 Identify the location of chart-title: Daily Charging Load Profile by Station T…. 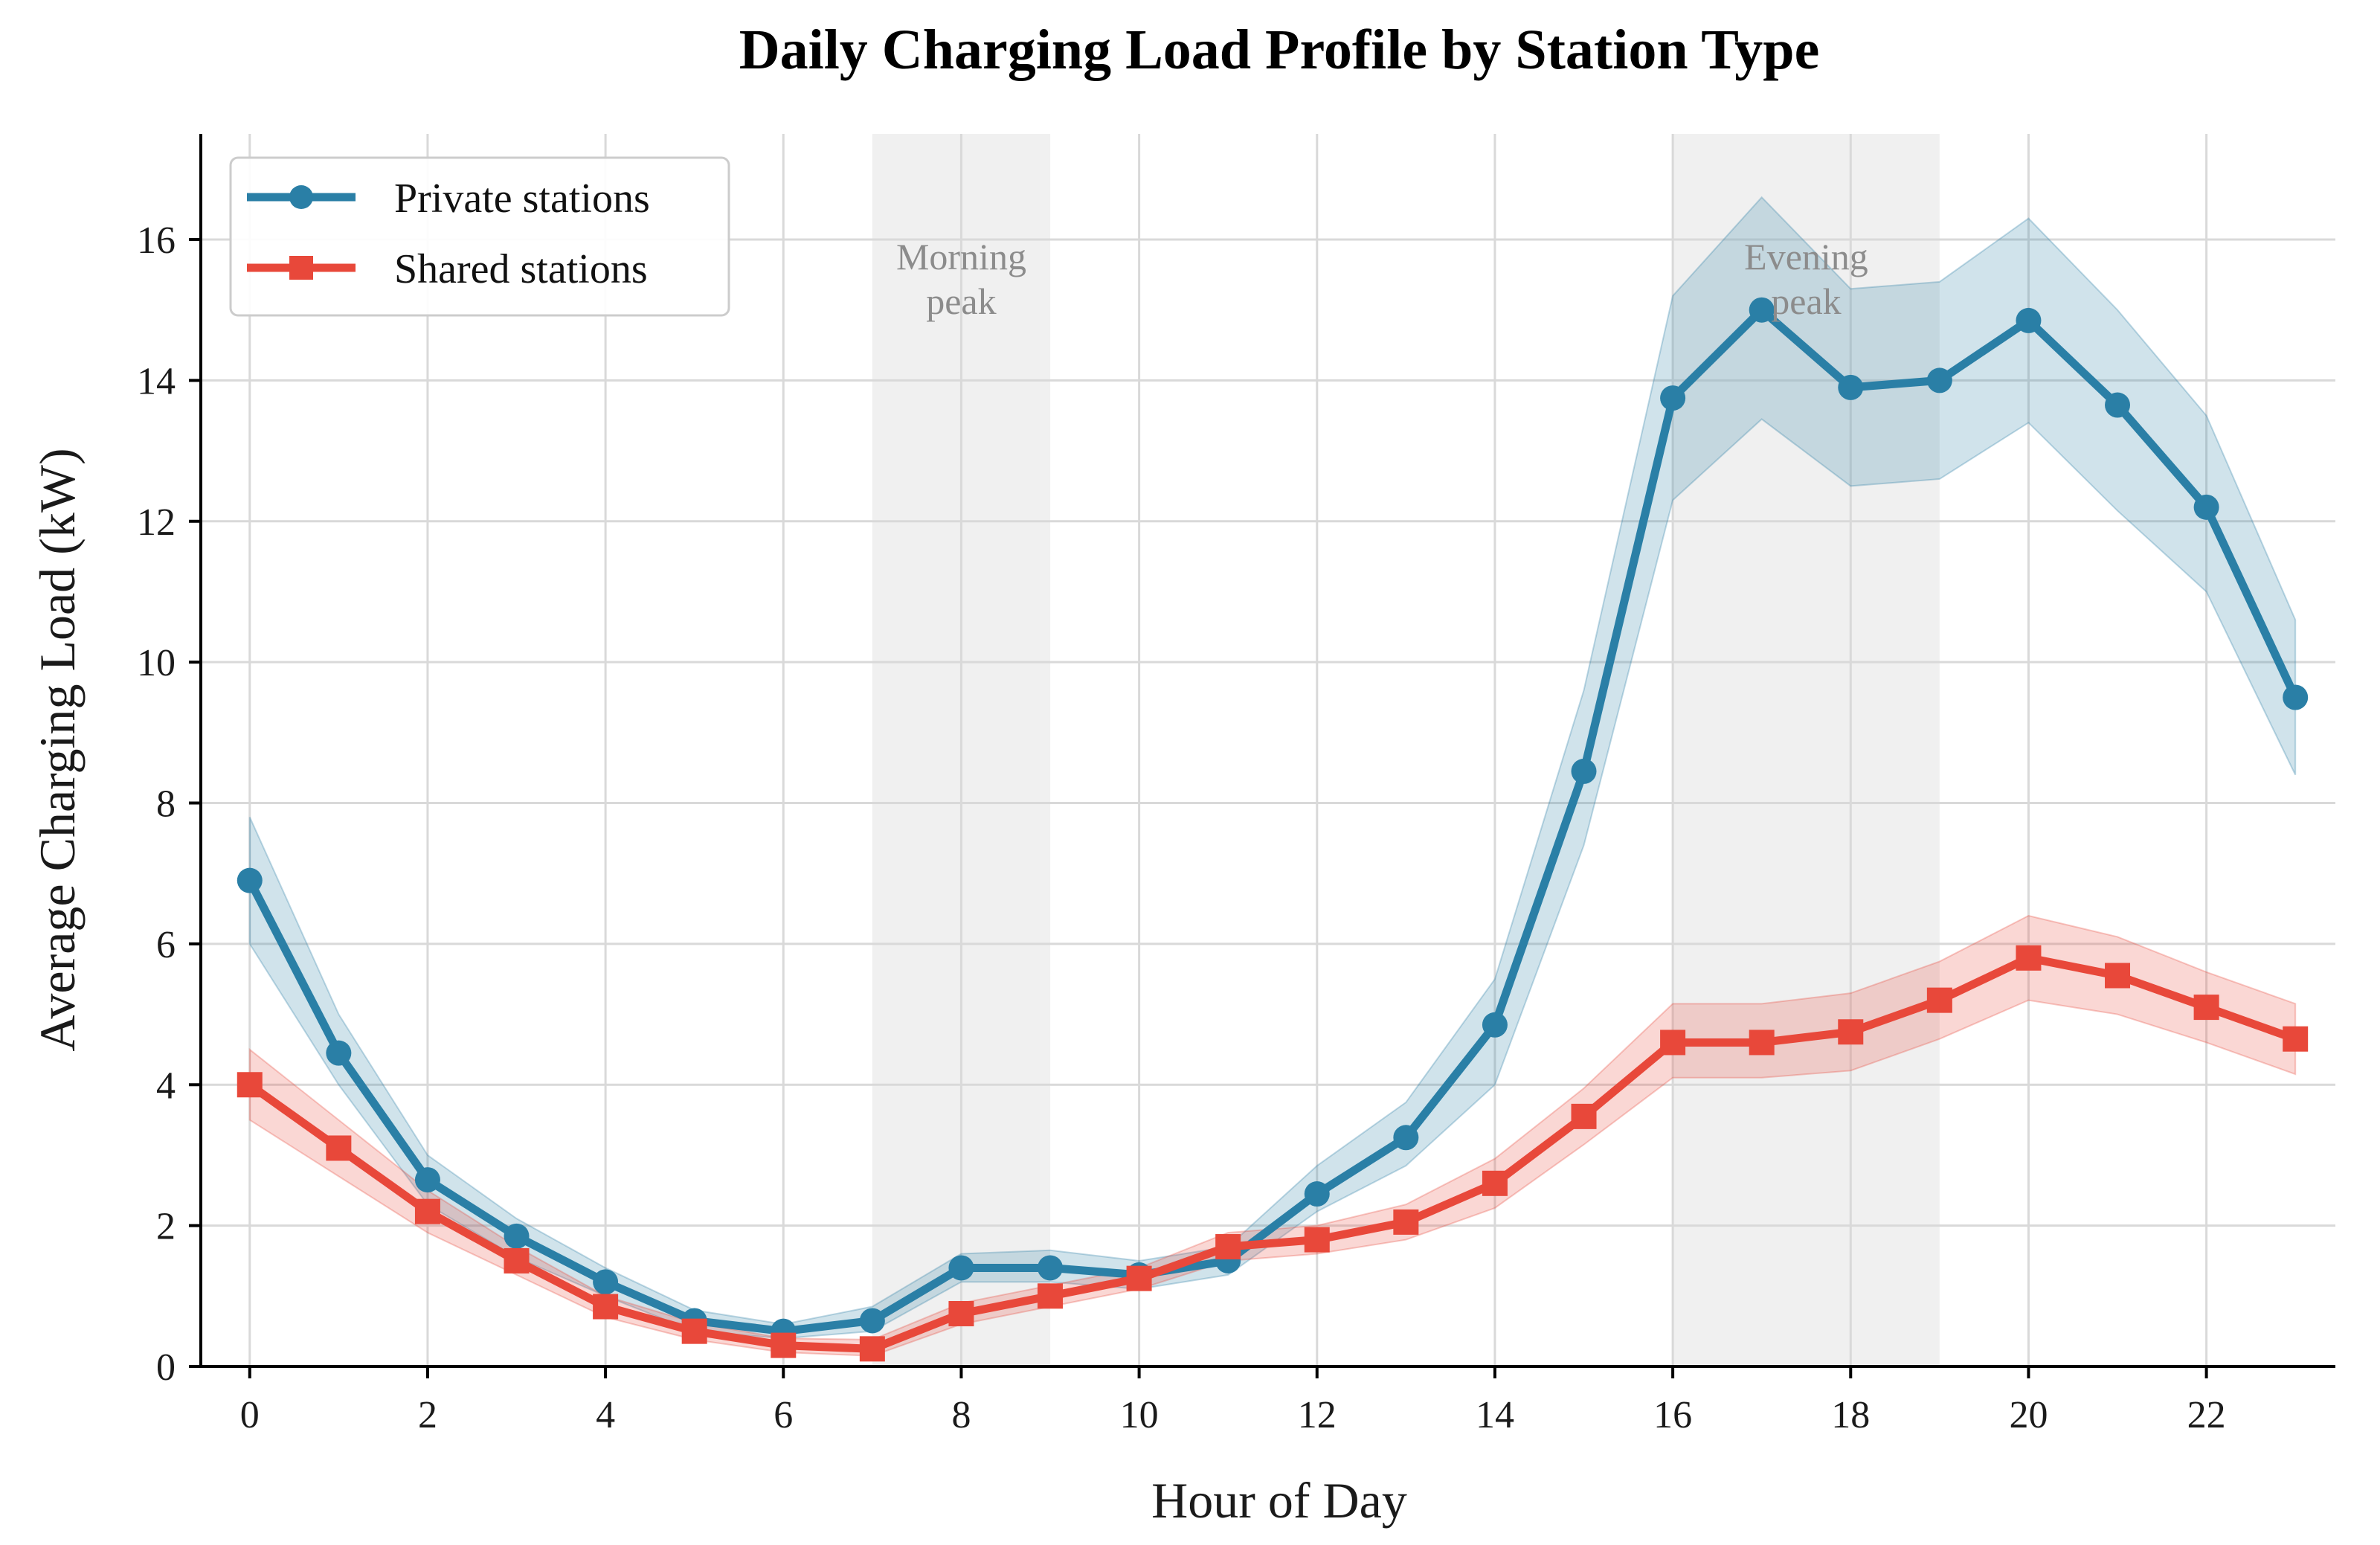
(1279, 50).